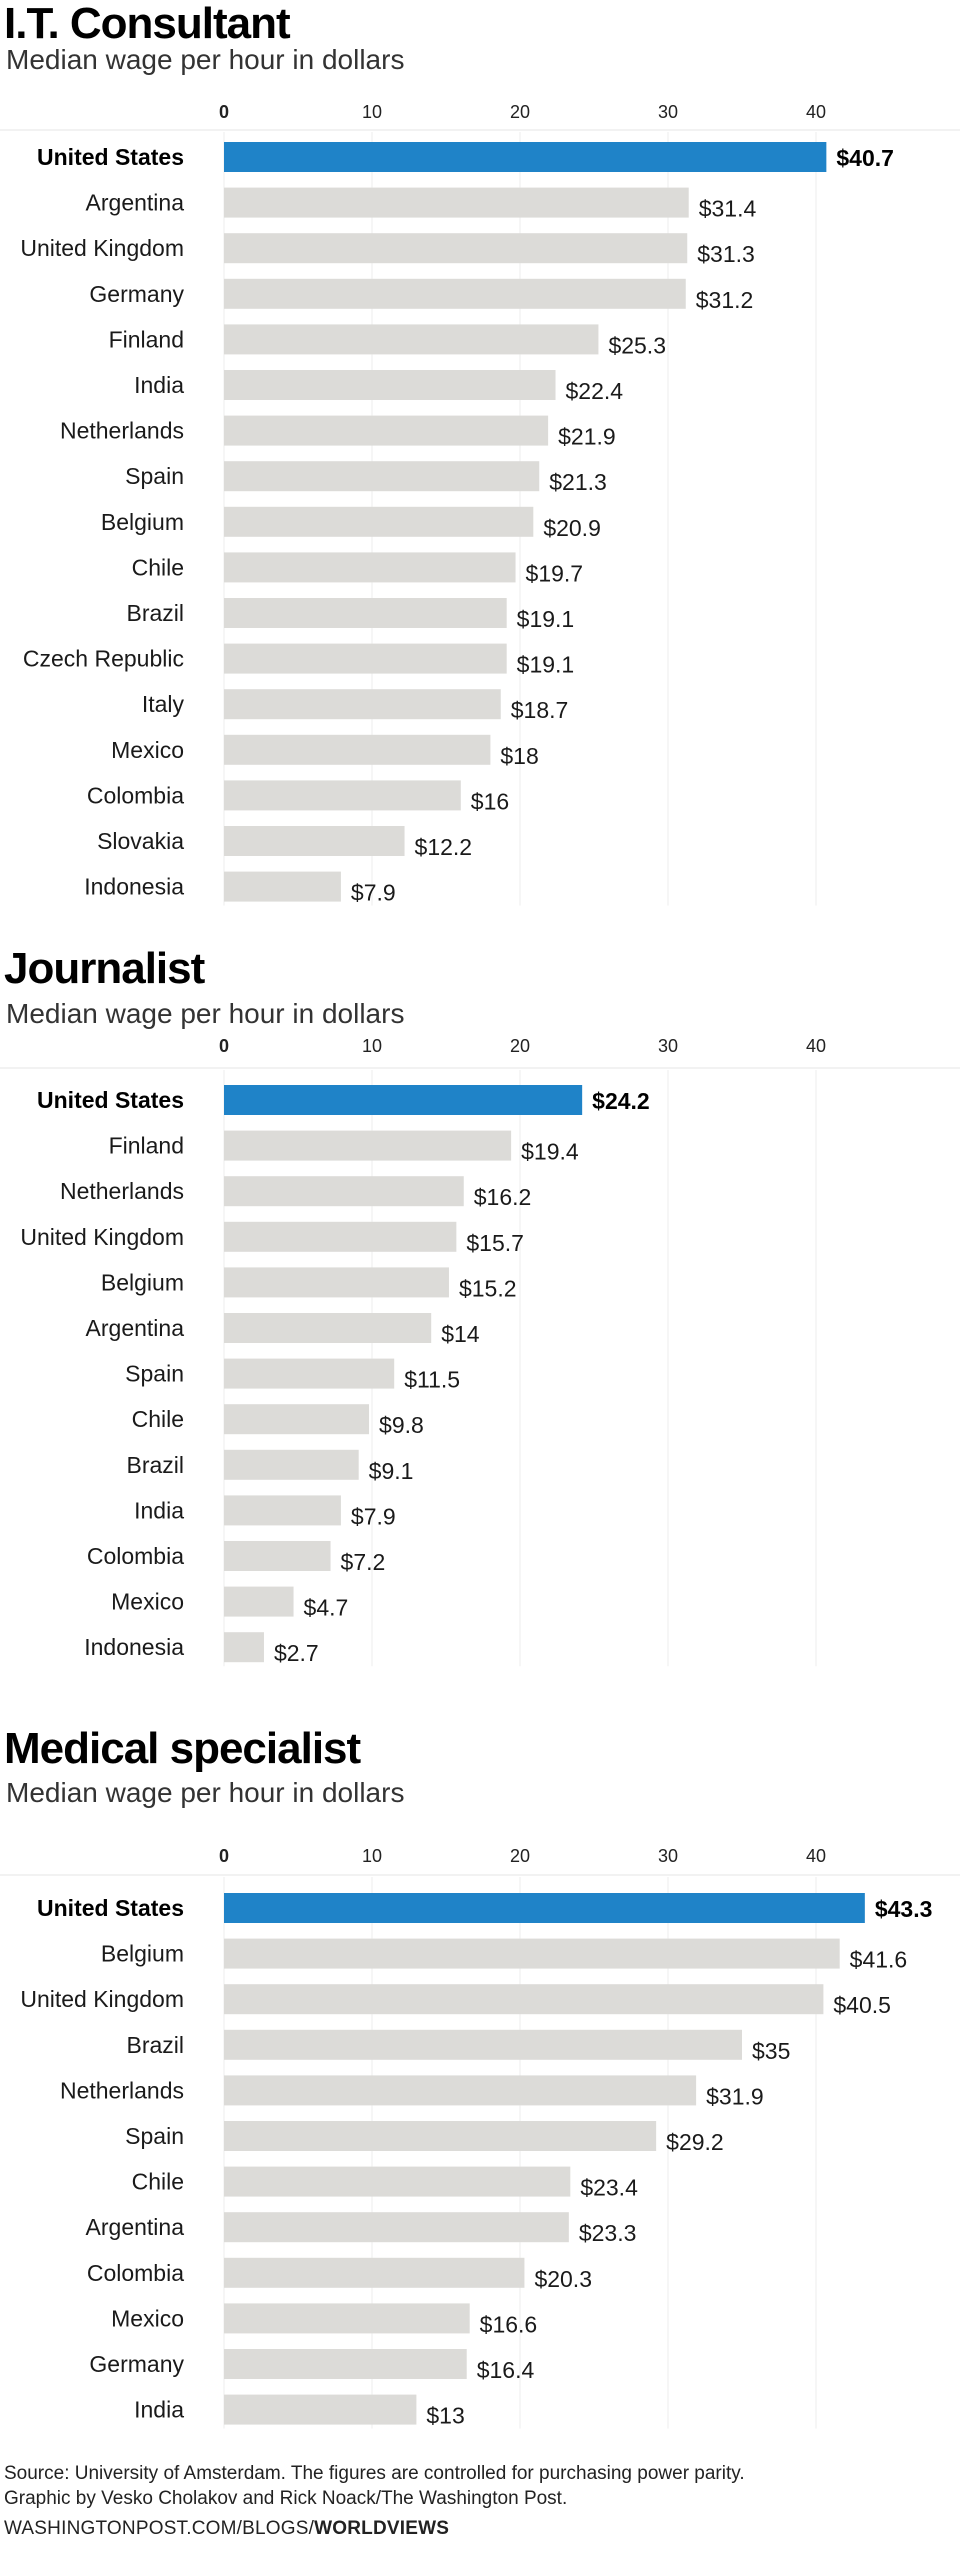 The image size is (960, 2560). What do you see at coordinates (363, 1562) in the screenshot?
I see `value-label-colombia: $7.2` at bounding box center [363, 1562].